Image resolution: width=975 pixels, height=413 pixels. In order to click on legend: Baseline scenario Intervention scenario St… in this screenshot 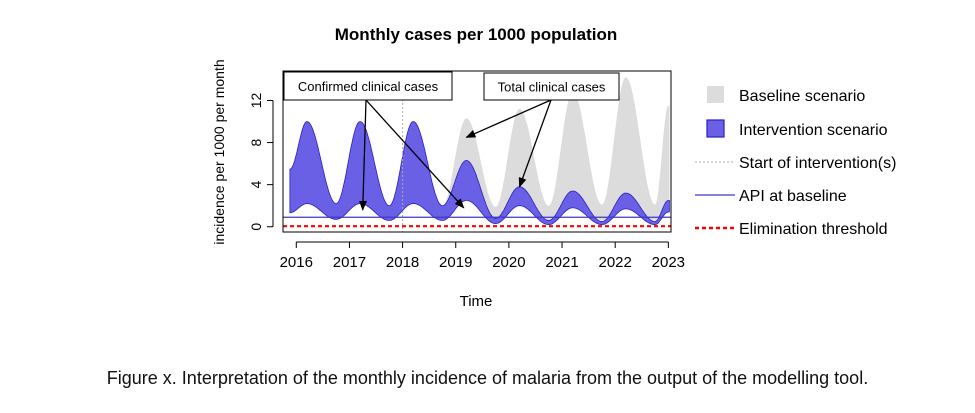, I will do `click(795, 162)`.